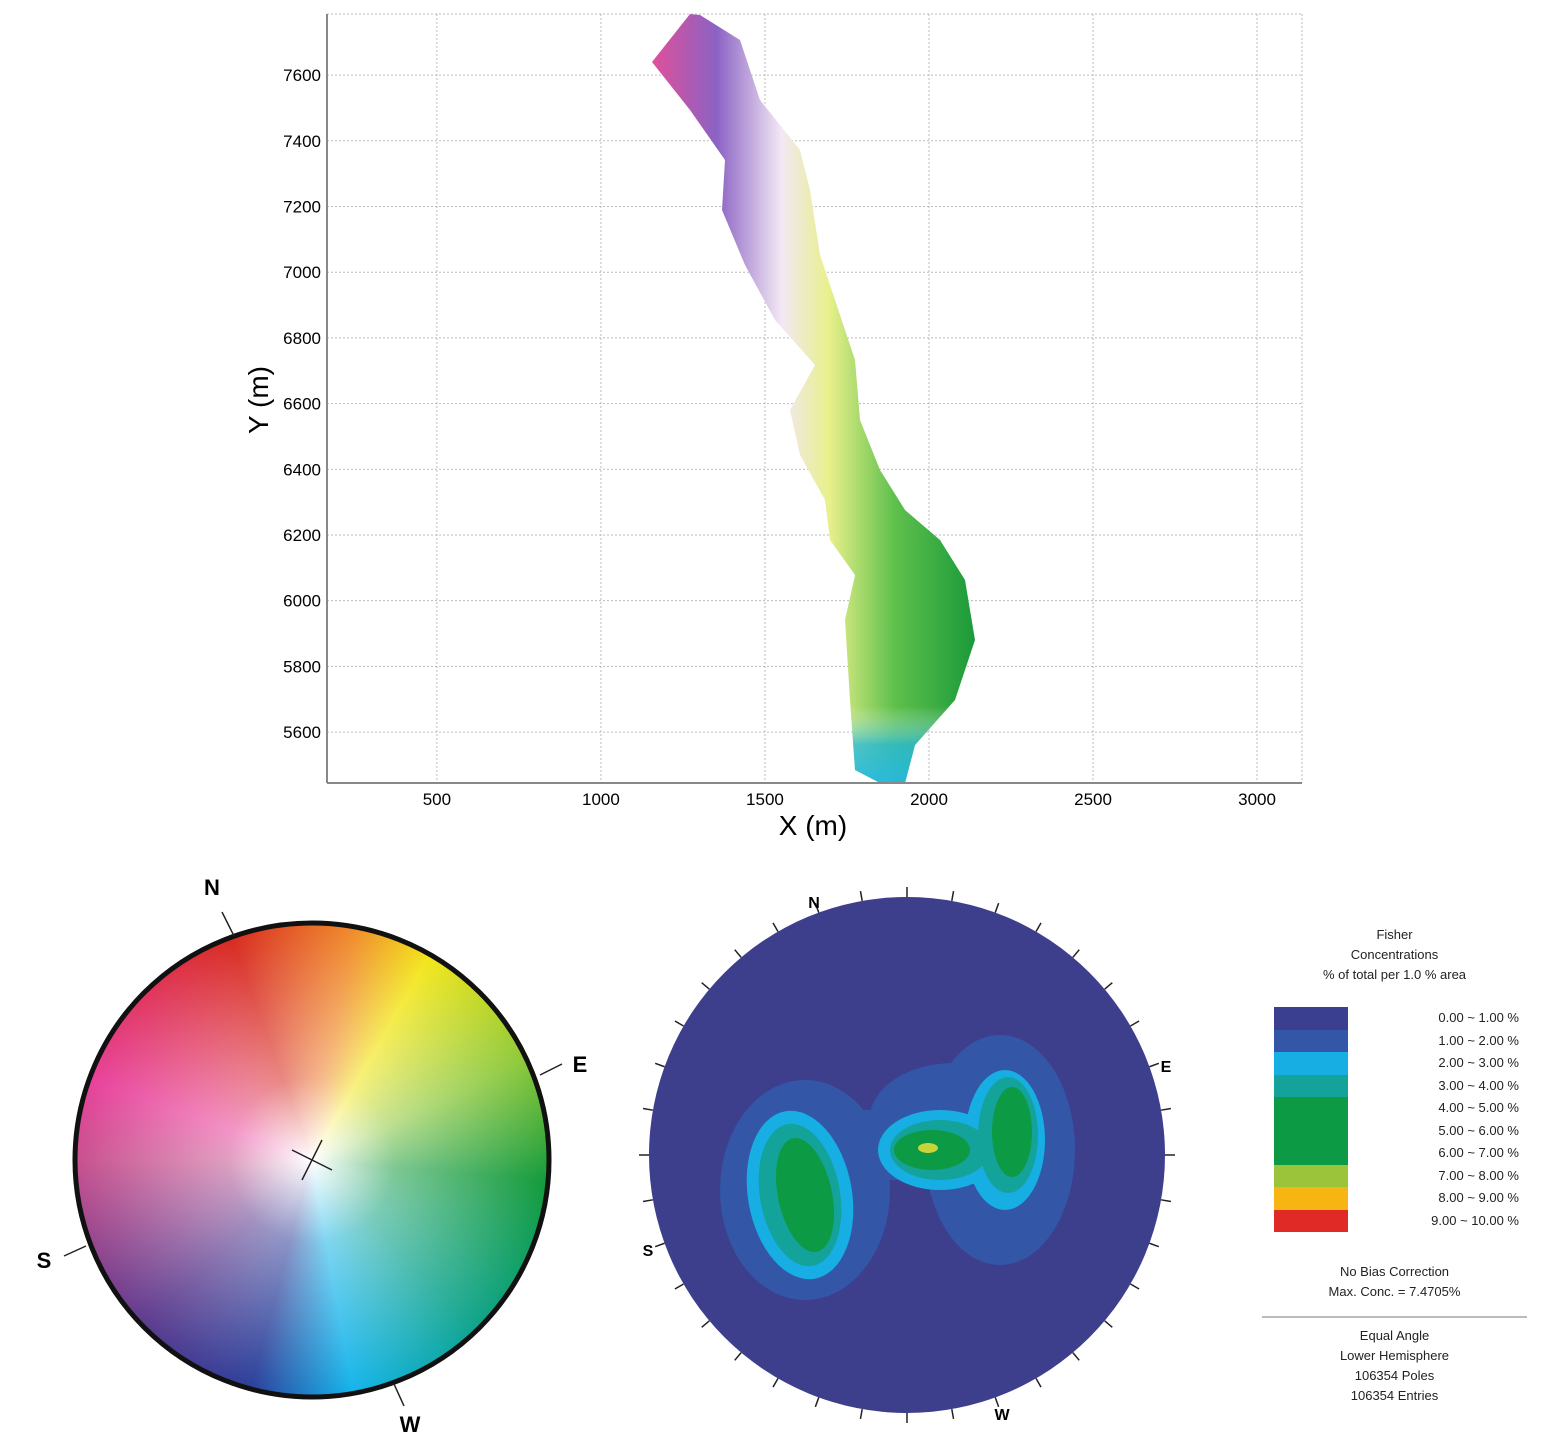 Image resolution: width=1544 pixels, height=1451 pixels. I want to click on terrain-strip-shade, so click(813, 398).